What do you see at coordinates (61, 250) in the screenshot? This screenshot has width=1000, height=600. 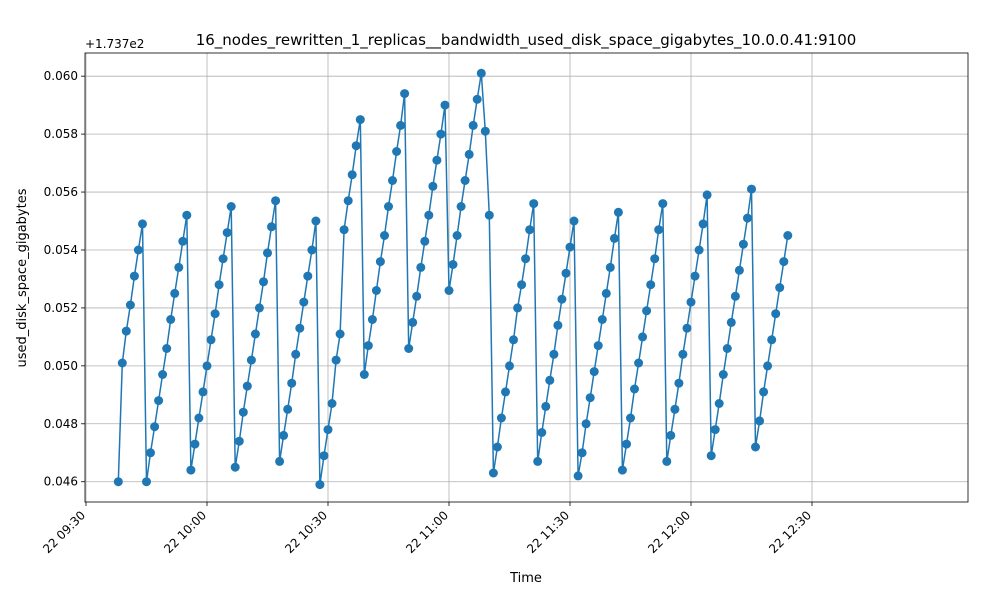 I see `y-tick-label: 0.054` at bounding box center [61, 250].